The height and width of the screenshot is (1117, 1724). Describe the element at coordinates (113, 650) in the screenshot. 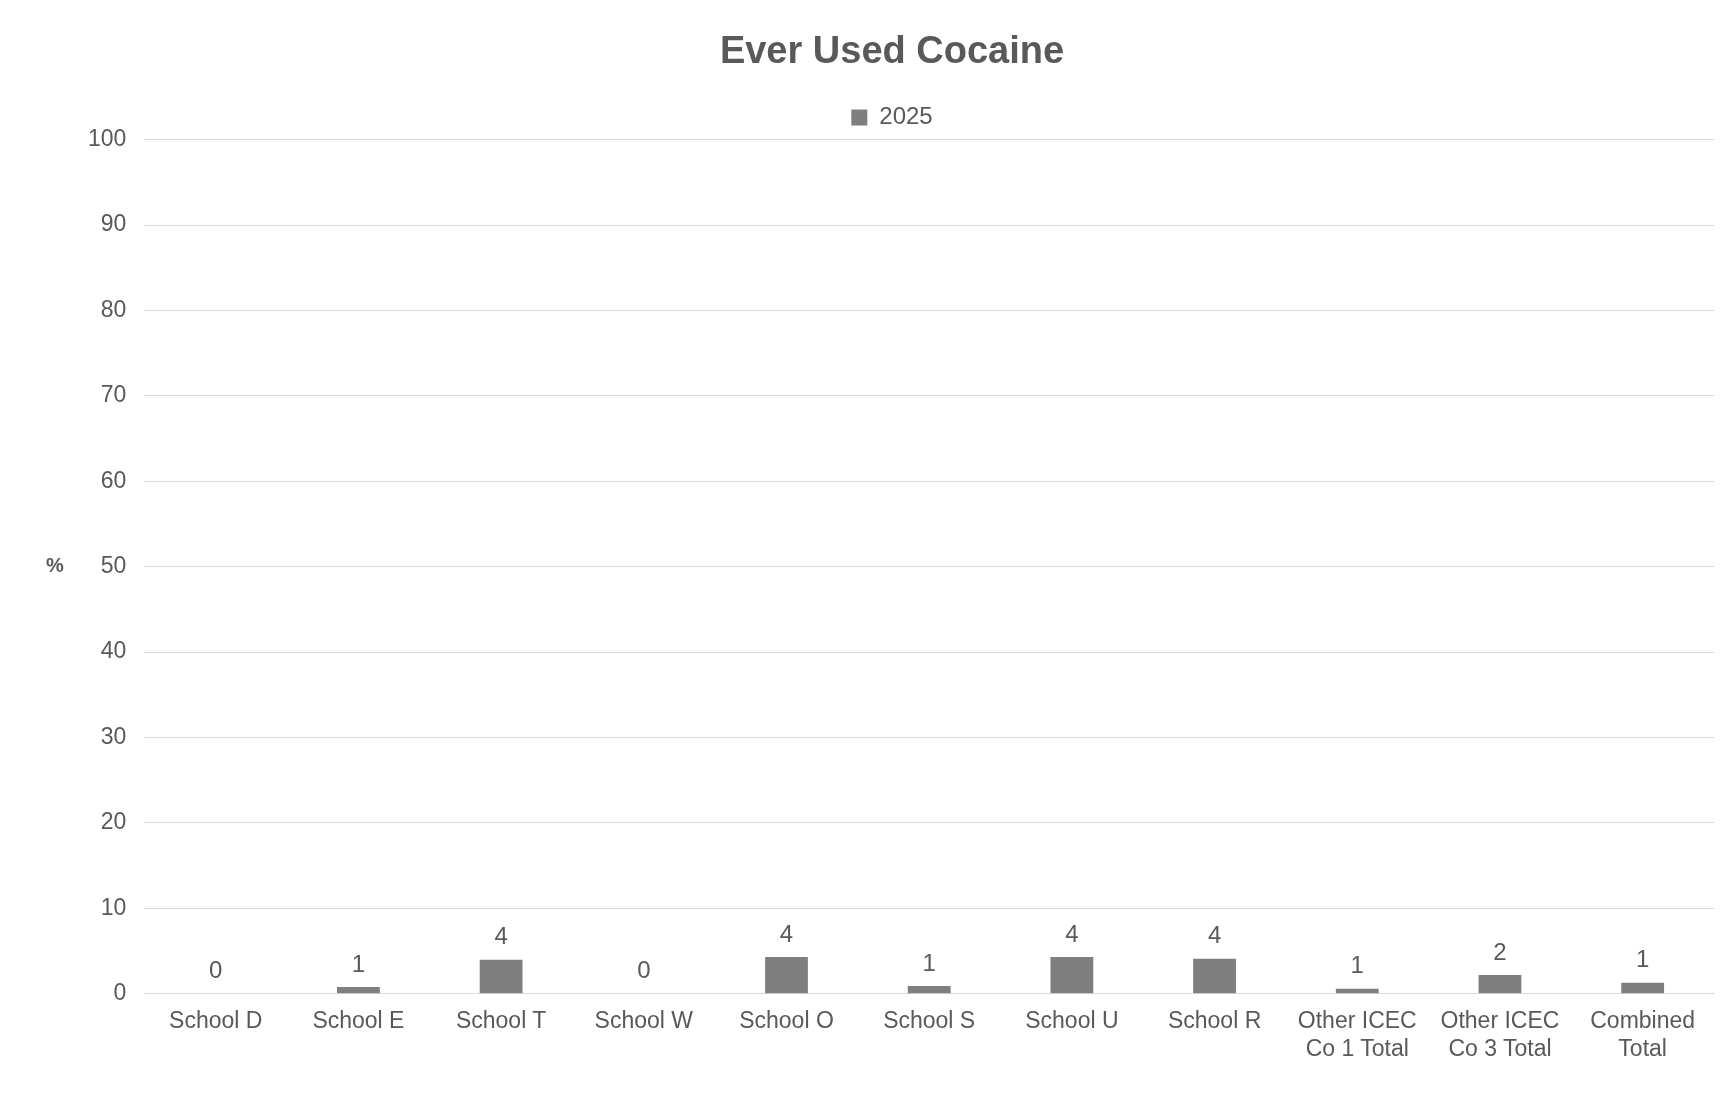

I see `y-tick-label: 40` at that location.